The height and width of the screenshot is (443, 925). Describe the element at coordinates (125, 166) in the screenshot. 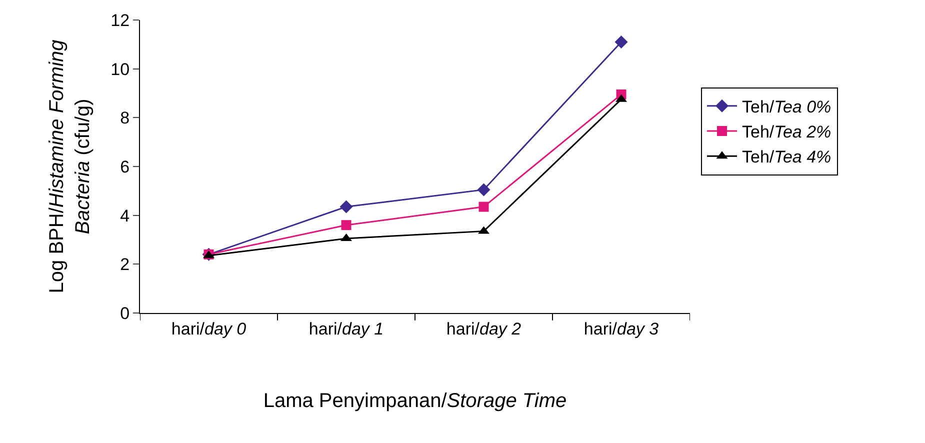

I see `y-tick-label: 6` at that location.